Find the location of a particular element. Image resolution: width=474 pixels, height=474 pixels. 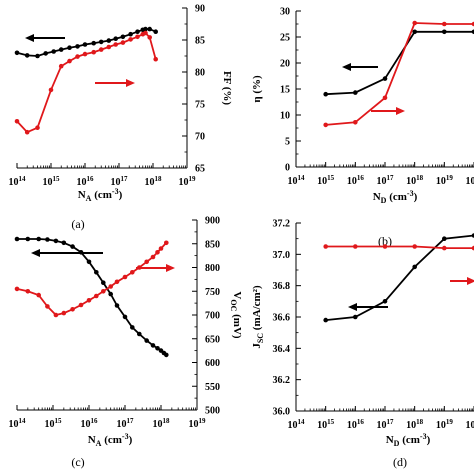

y-tick-label: 700 is located at coordinates (212, 316).